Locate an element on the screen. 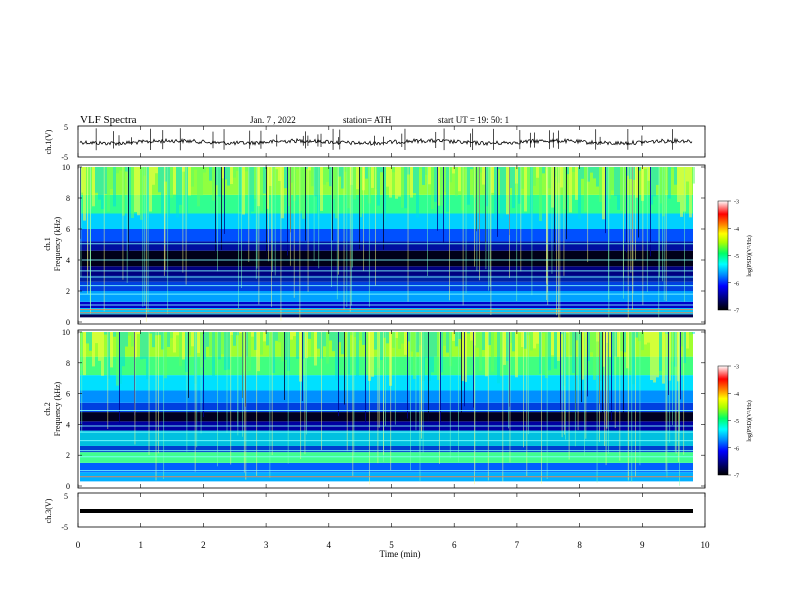  x-axis-label: Time (min) is located at coordinates (400, 554).